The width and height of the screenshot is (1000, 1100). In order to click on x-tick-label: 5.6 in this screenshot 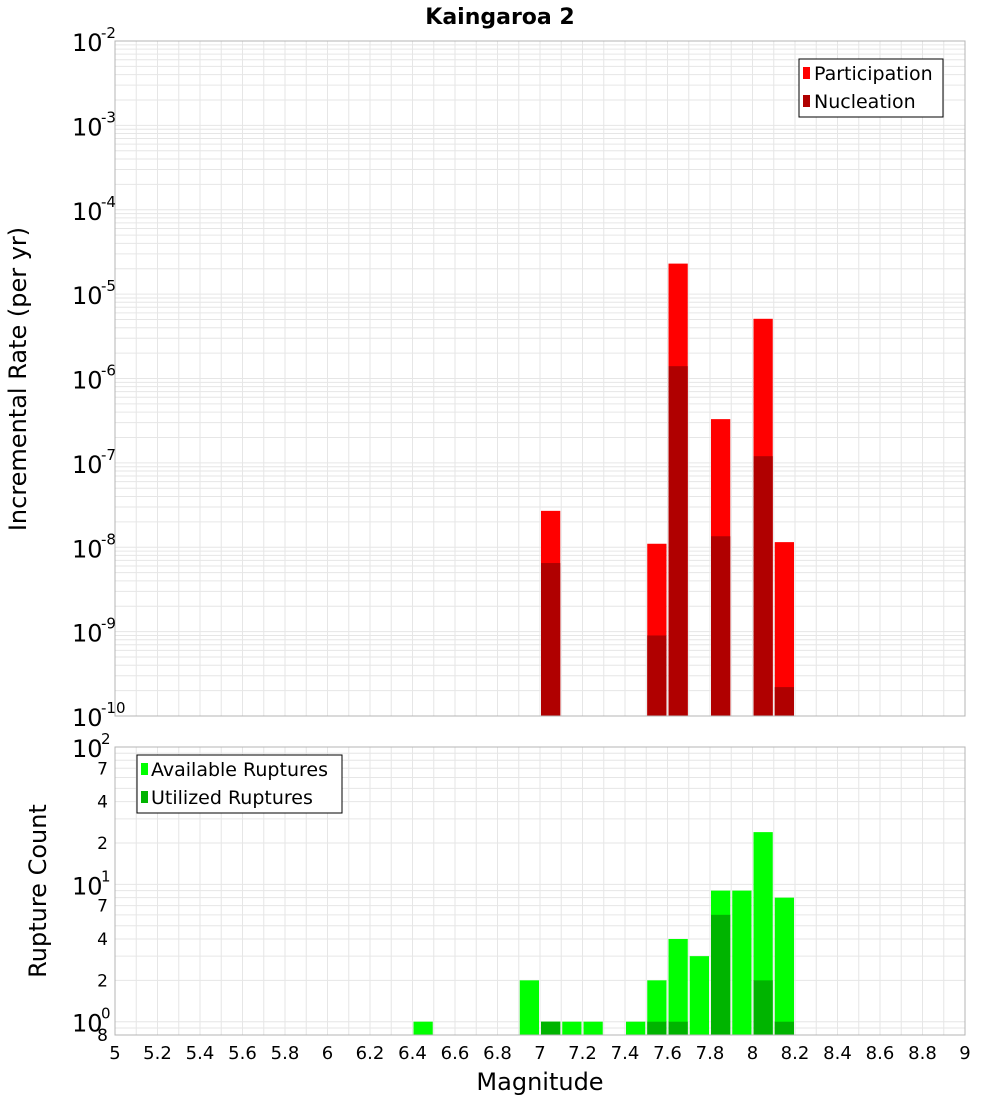, I will do `click(242, 1053)`.